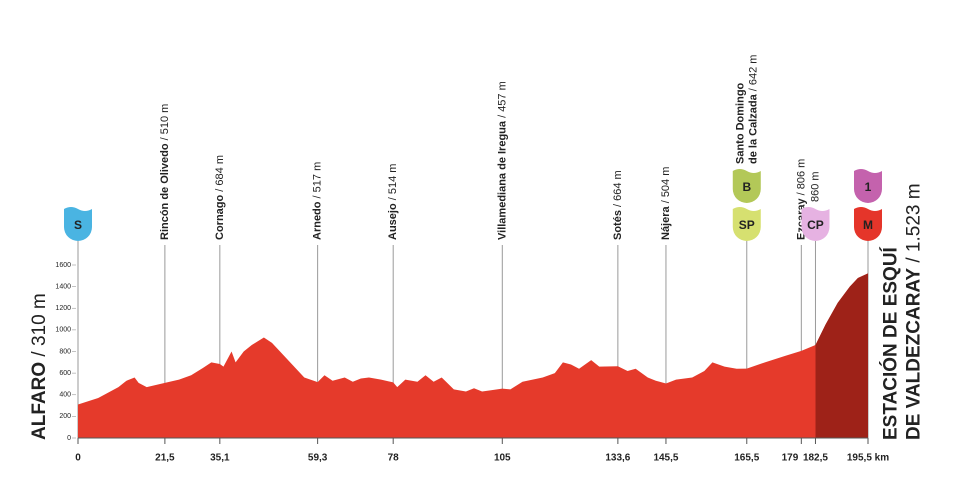 The height and width of the screenshot is (497, 960). Describe the element at coordinates (790, 458) in the screenshot. I see `x-tick-label: 179` at that location.